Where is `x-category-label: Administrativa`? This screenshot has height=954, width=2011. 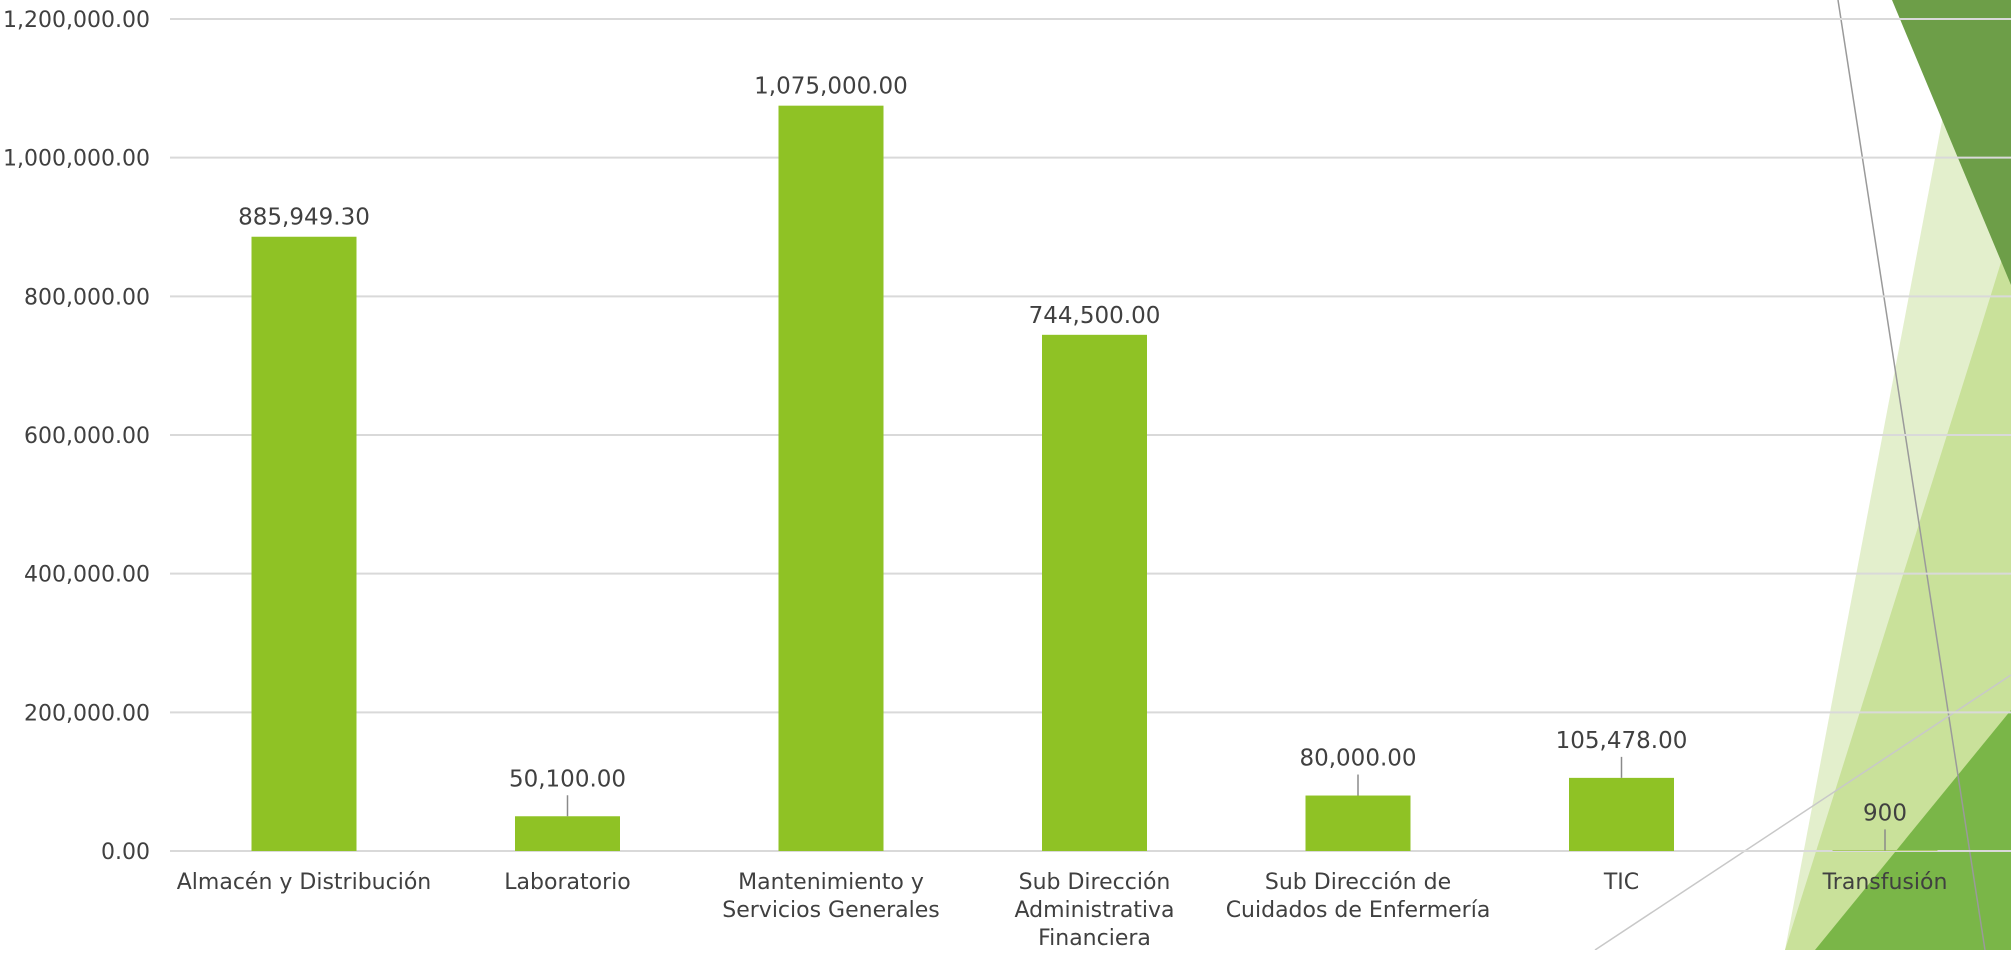 x-category-label: Administrativa is located at coordinates (1094, 910).